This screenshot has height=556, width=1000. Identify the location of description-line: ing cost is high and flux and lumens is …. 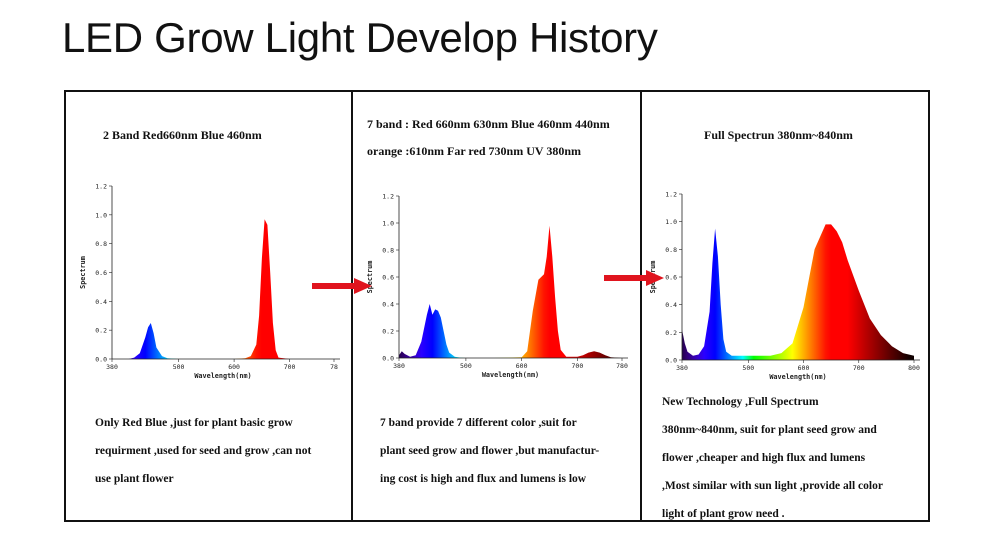
(483, 479).